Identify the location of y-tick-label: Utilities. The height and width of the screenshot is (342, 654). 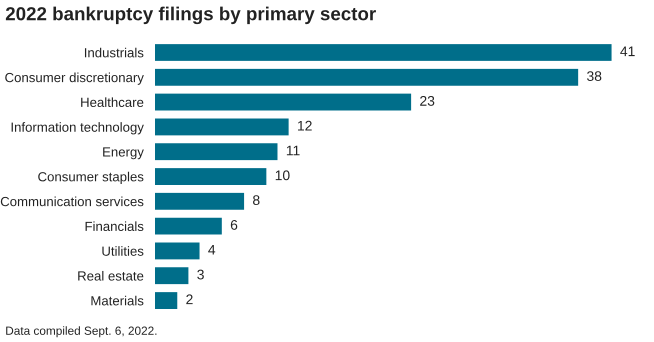
(123, 251).